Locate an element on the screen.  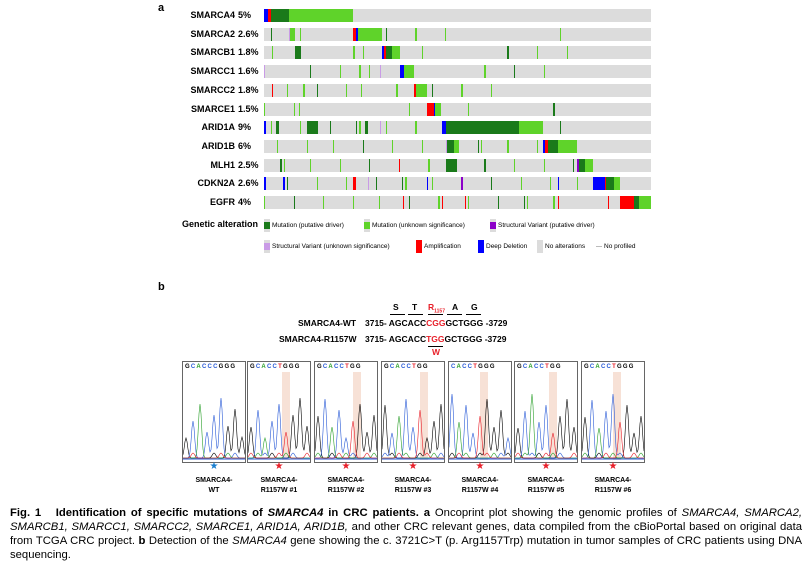
sample-label: SMARCA4- R1157W #2 is located at coordinates (346, 486).